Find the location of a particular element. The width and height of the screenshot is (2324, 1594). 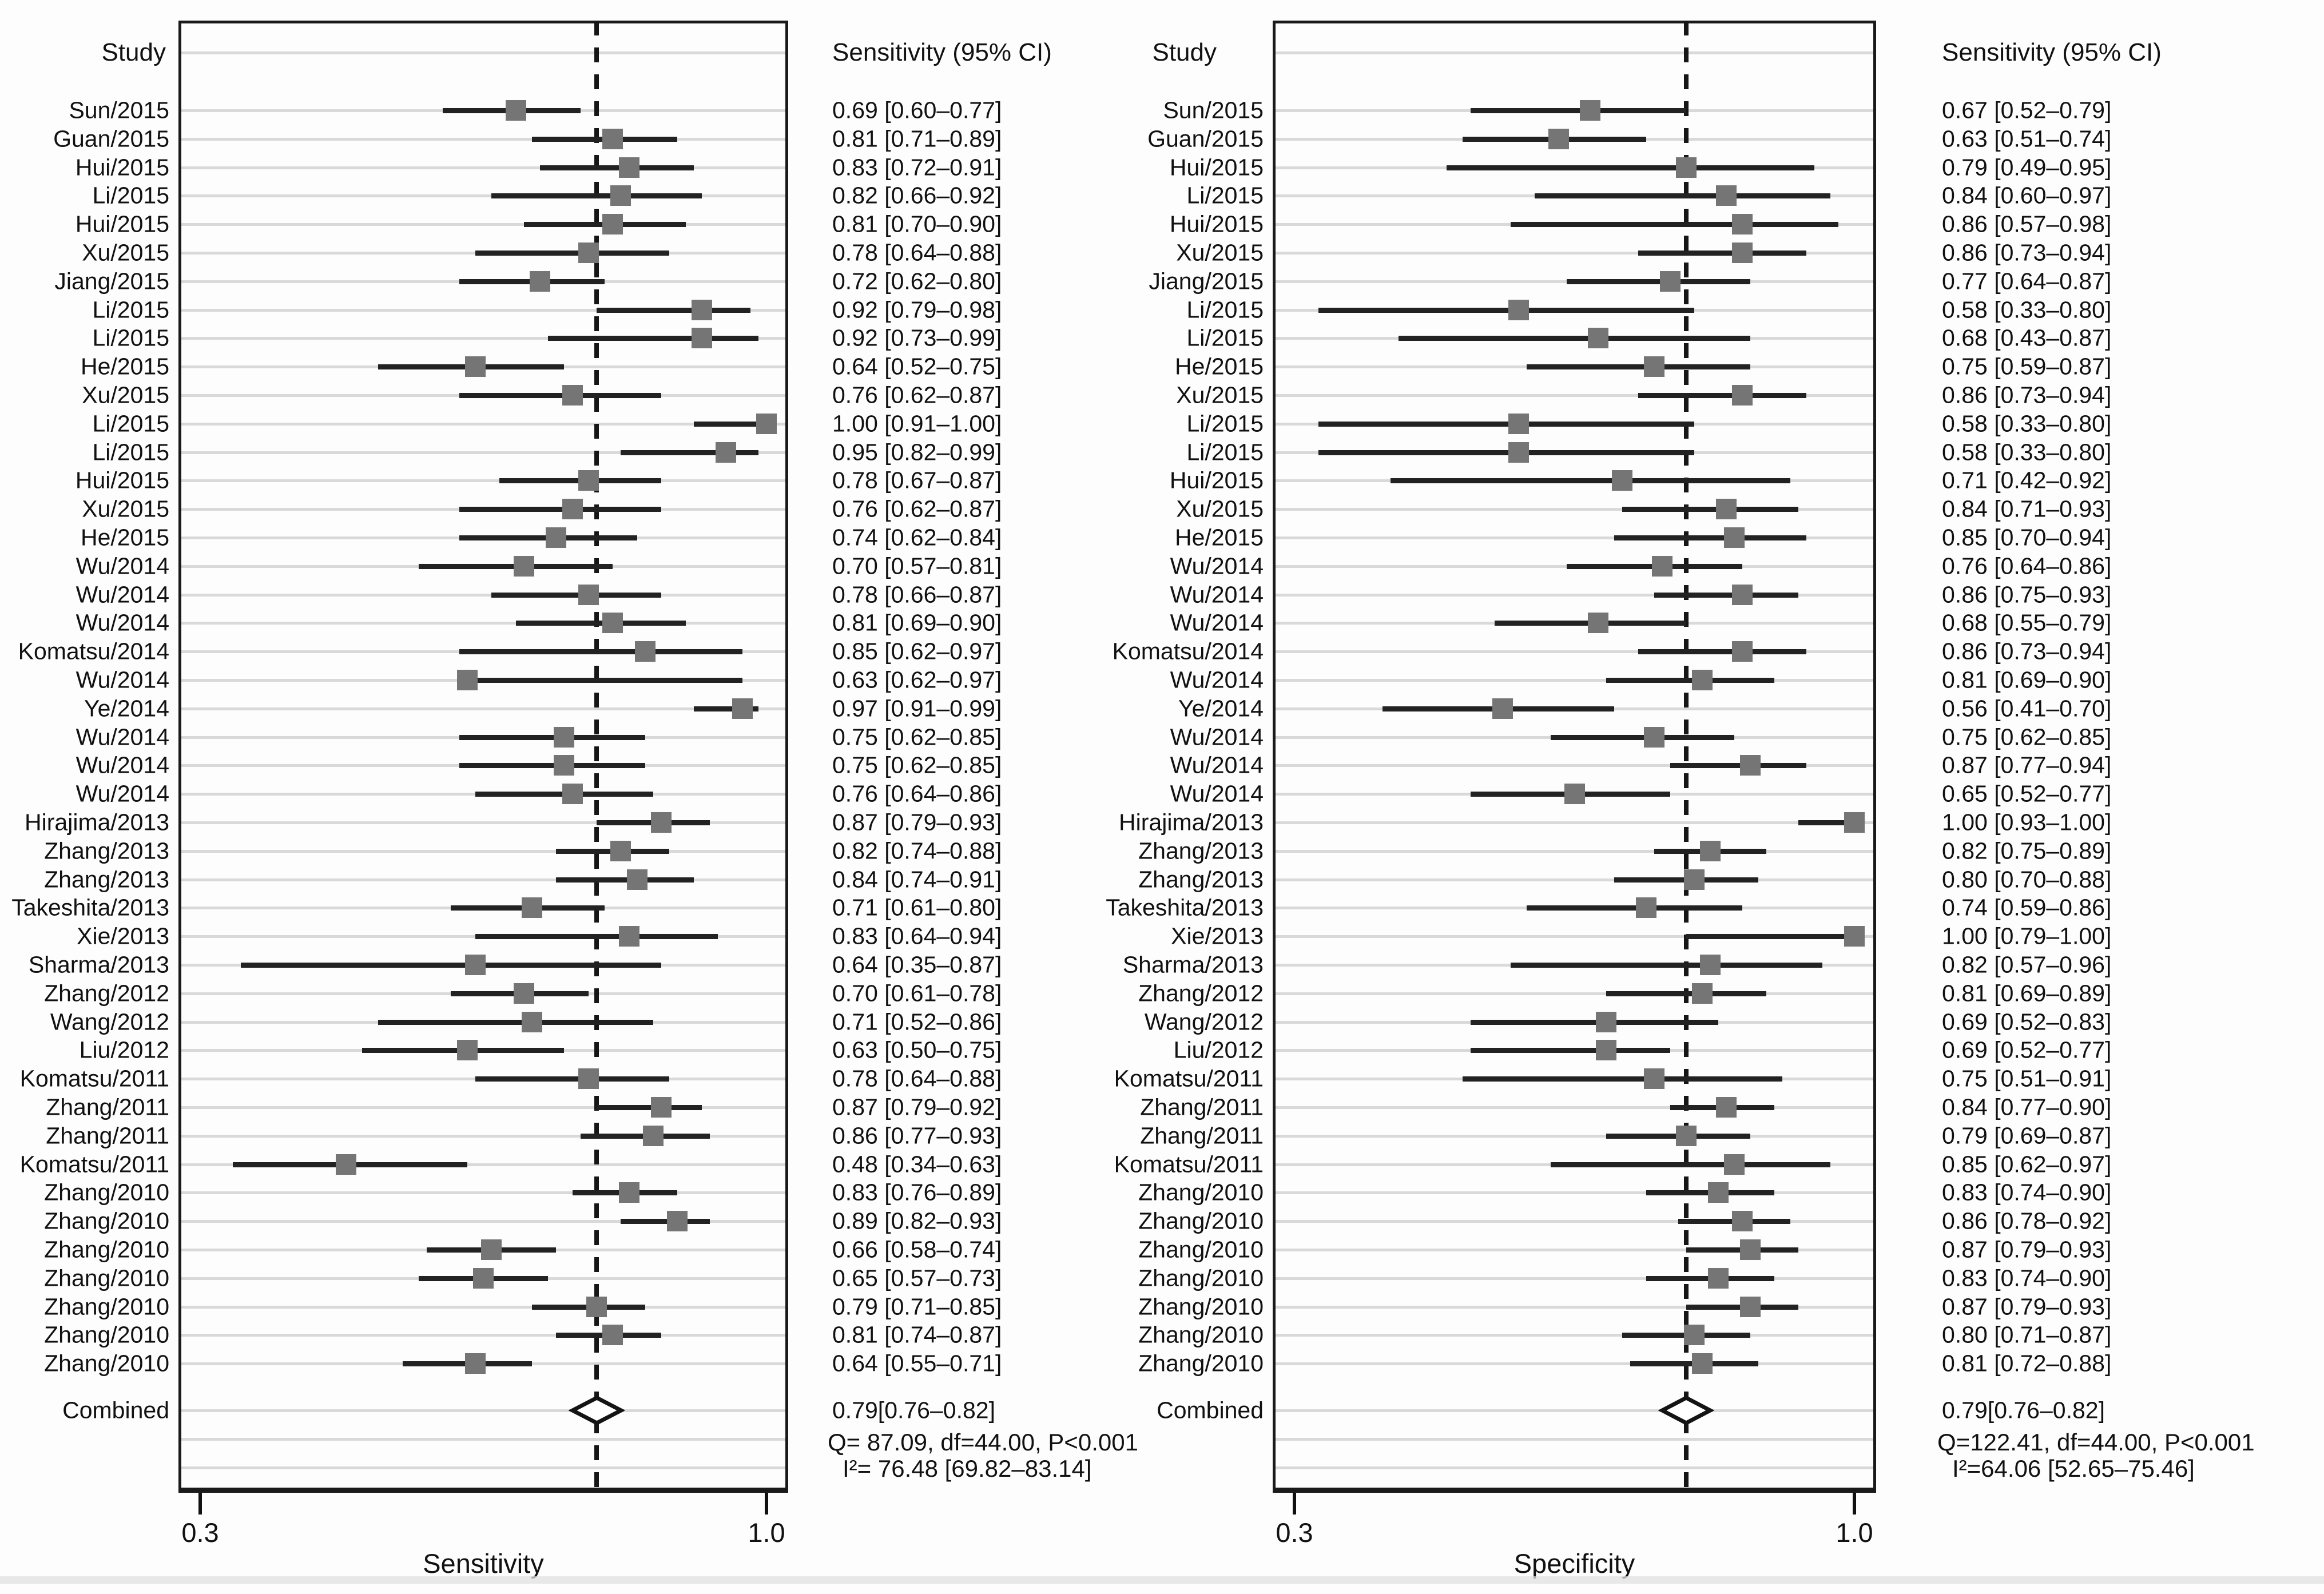

value-label: 0.75 [0.62–0.85] is located at coordinates (2027, 737).